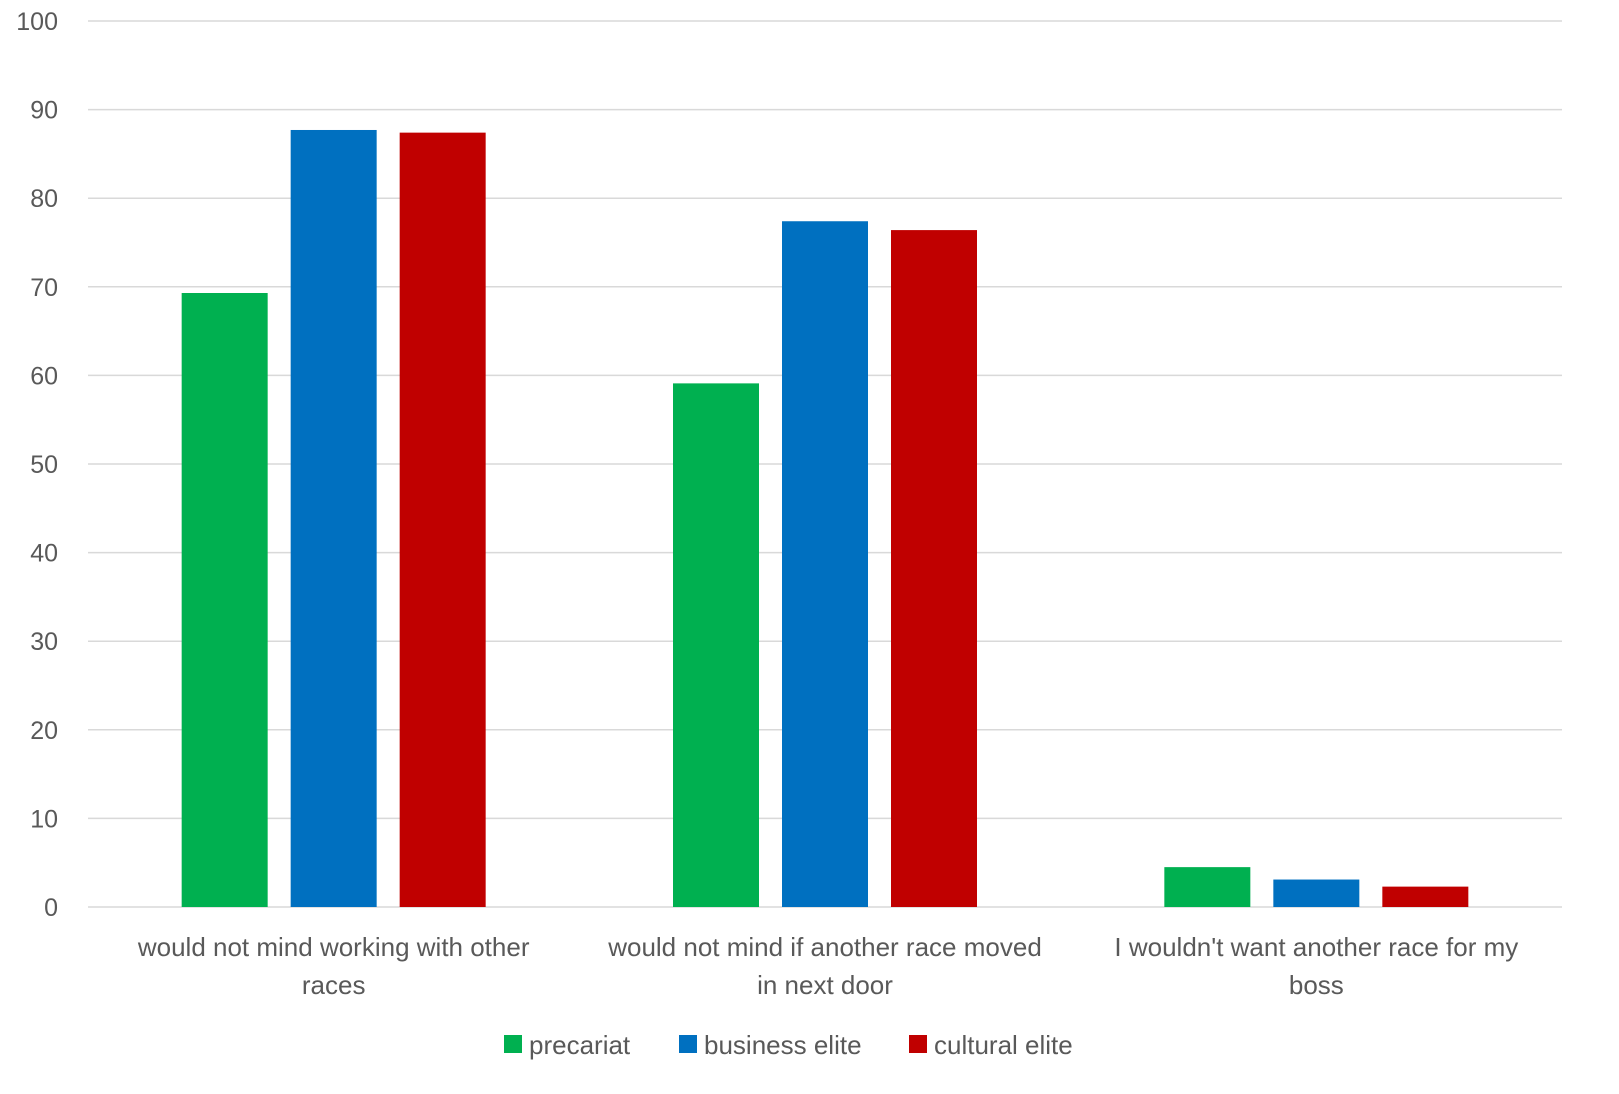  What do you see at coordinates (1003, 1045) in the screenshot?
I see `legend-label: cultural elite` at bounding box center [1003, 1045].